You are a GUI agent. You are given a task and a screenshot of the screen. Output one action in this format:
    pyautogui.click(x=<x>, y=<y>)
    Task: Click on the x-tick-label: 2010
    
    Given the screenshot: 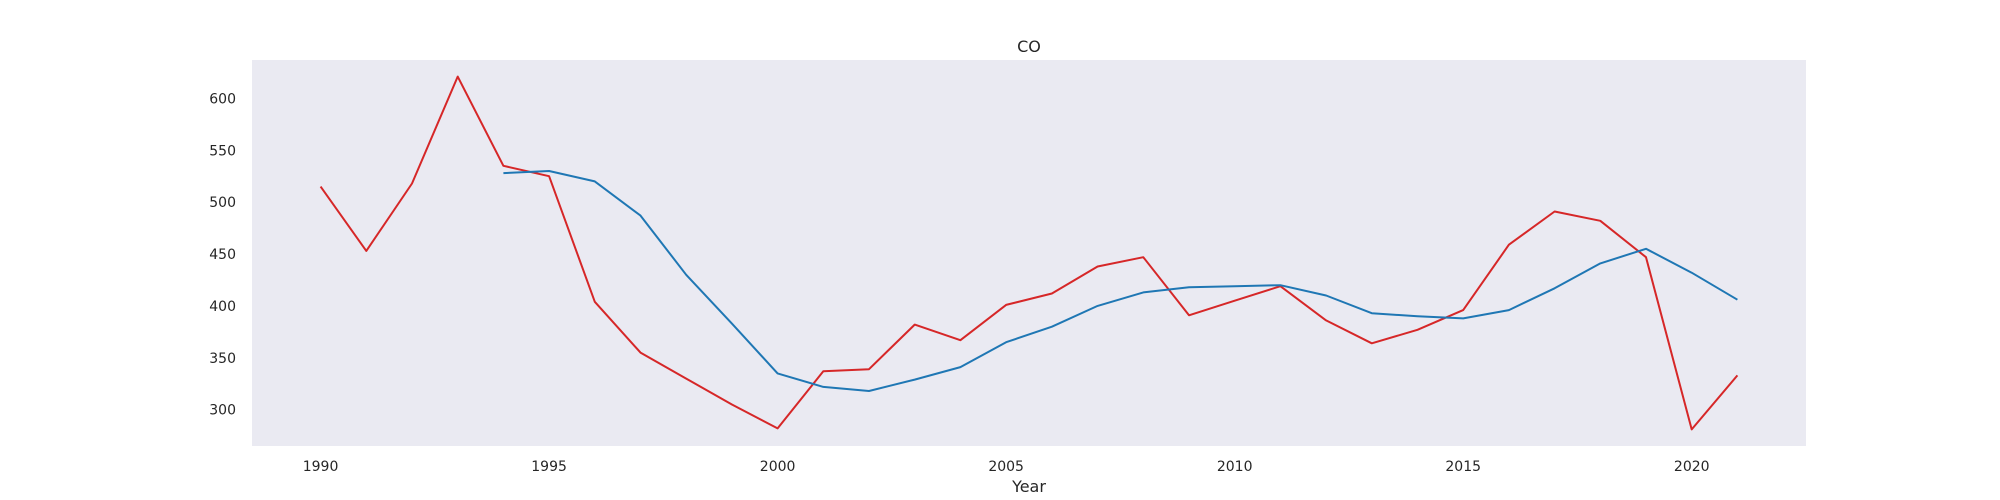 What is the action you would take?
    pyautogui.click(x=1235, y=467)
    